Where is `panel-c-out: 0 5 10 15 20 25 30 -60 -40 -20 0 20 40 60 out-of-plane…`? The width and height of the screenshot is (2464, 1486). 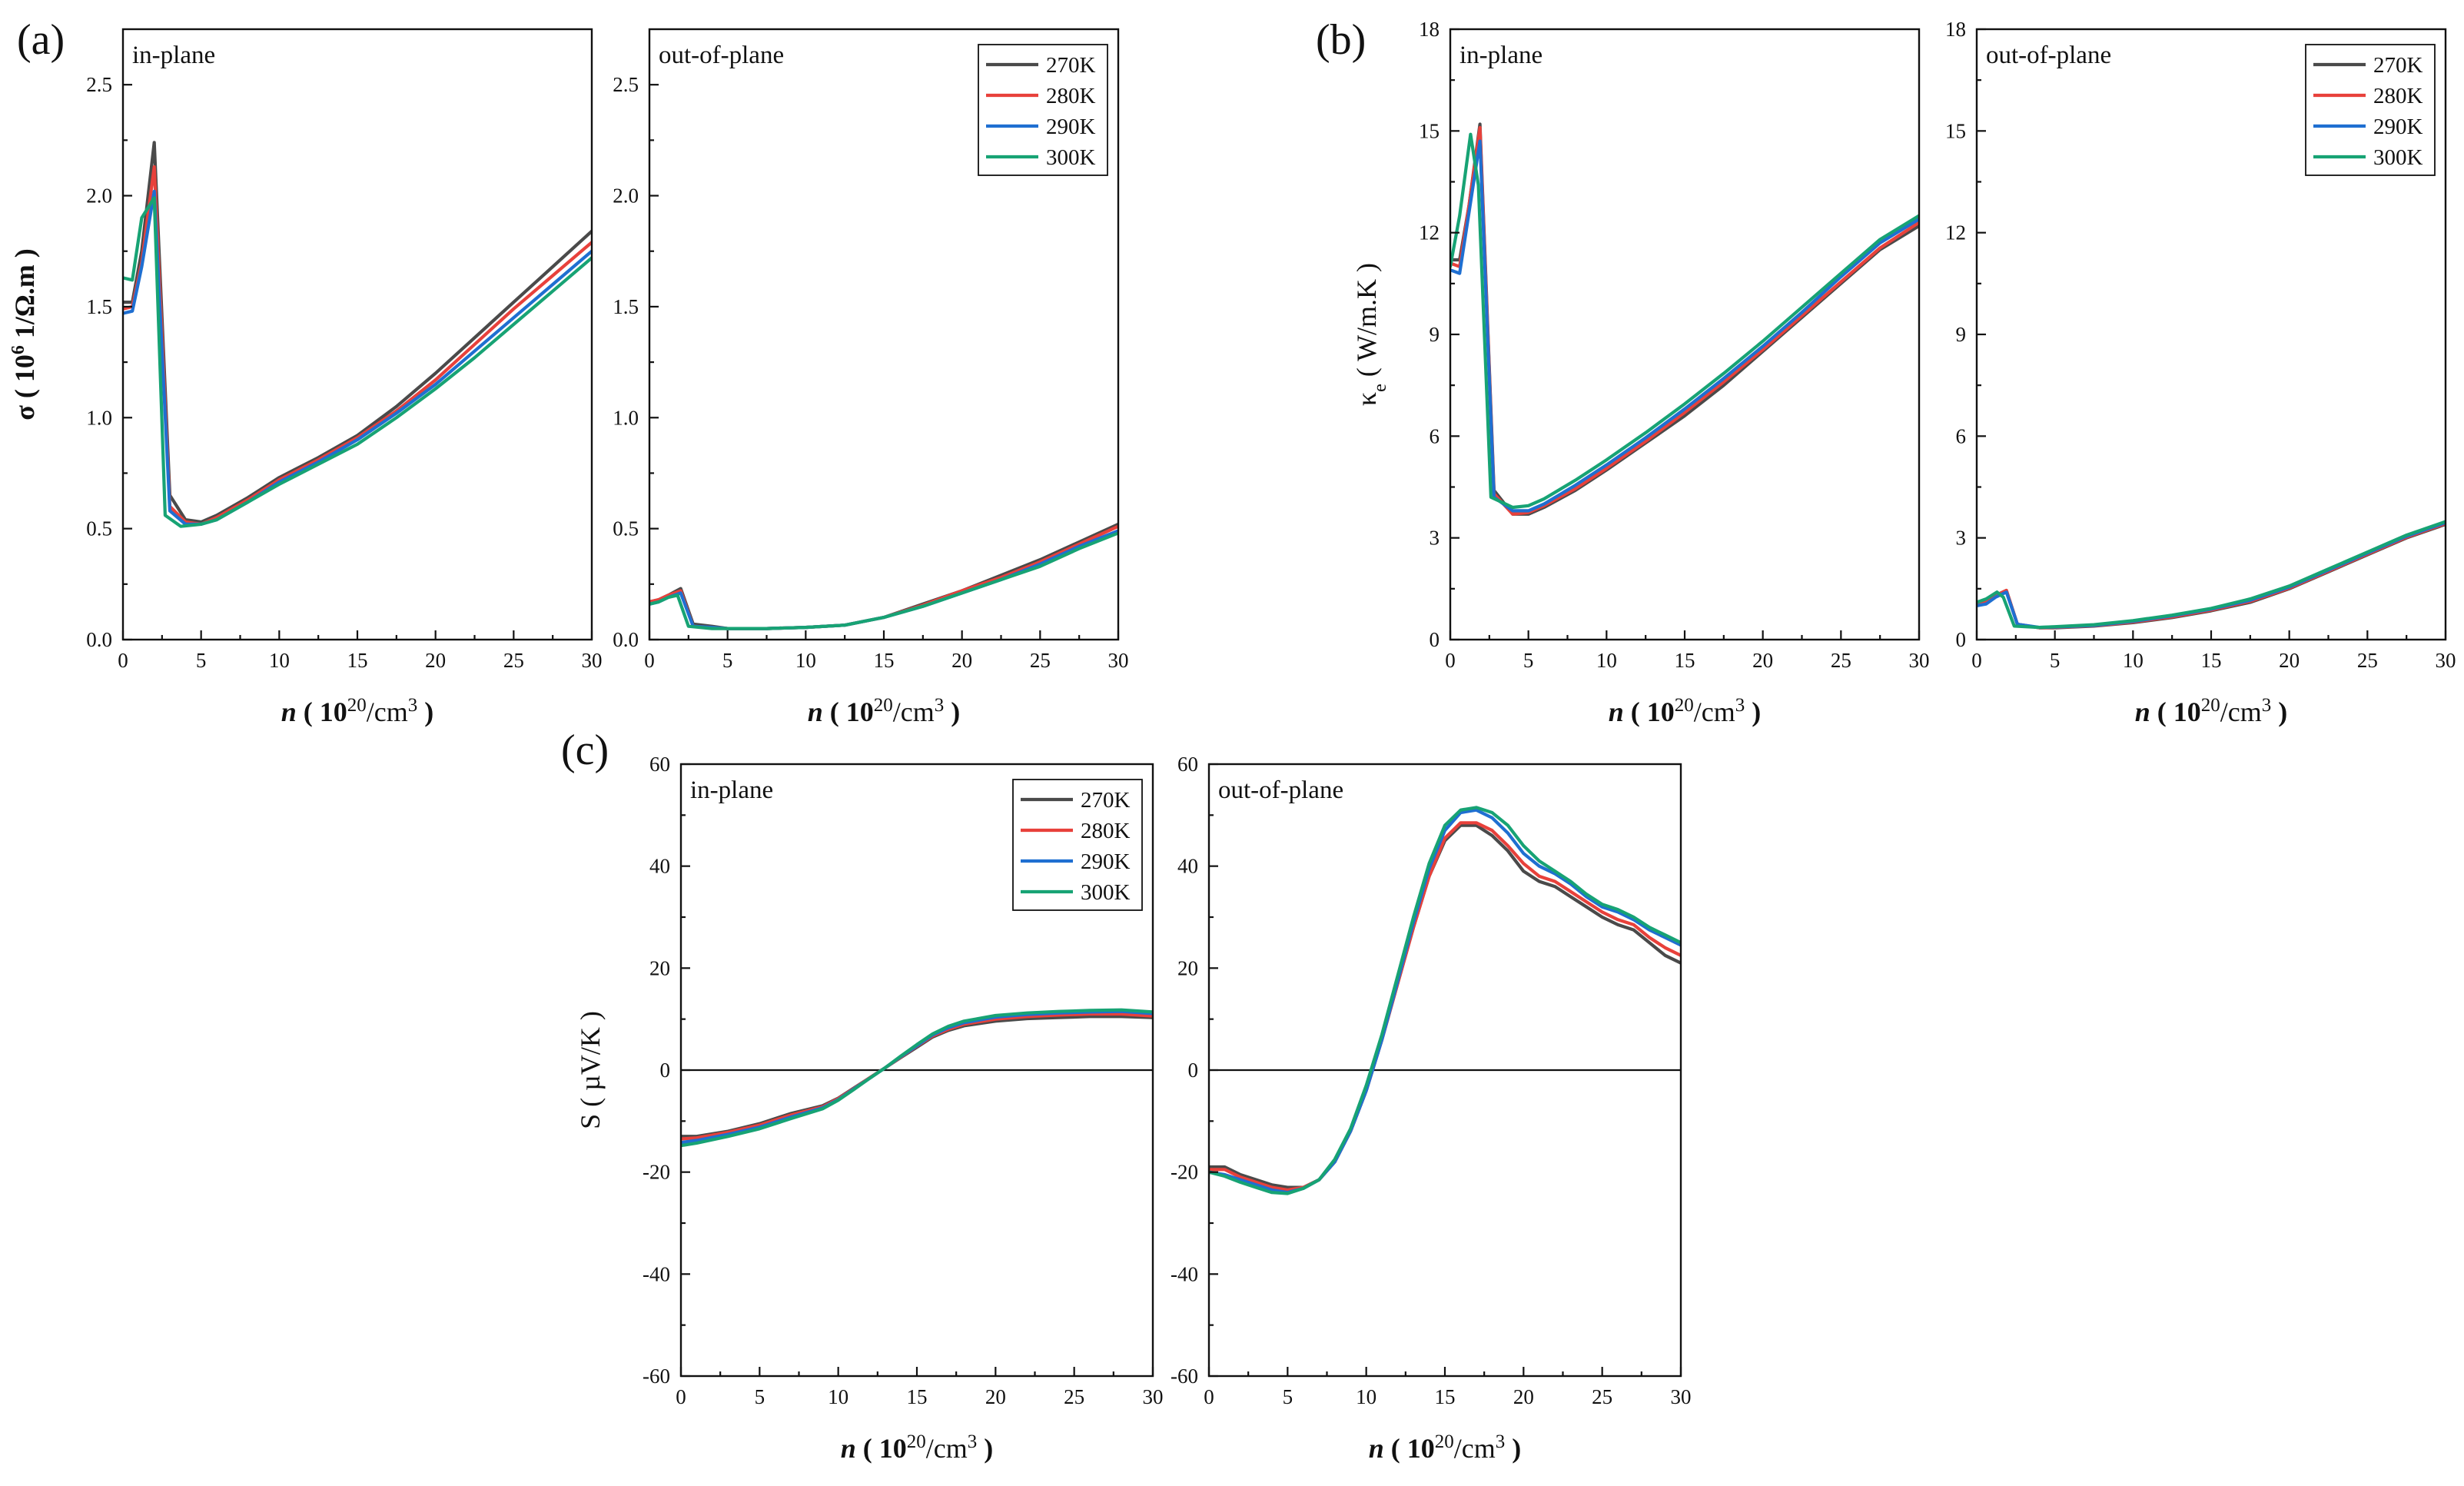
panel-c-out: 0 5 10 15 20 25 30 -60 -40 -20 0 20 40 60 out-of-plane… is located at coordinates (1431, 1108).